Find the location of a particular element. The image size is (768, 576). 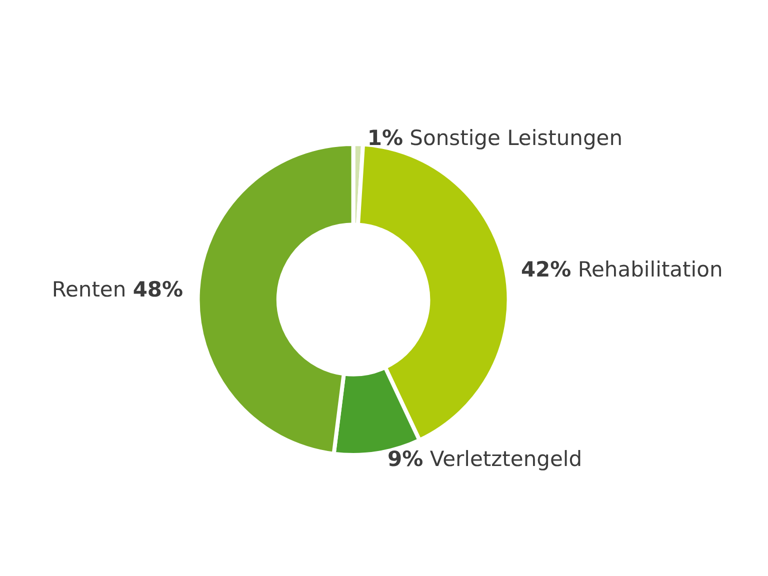

data-label: 42% is located at coordinates (546, 269).